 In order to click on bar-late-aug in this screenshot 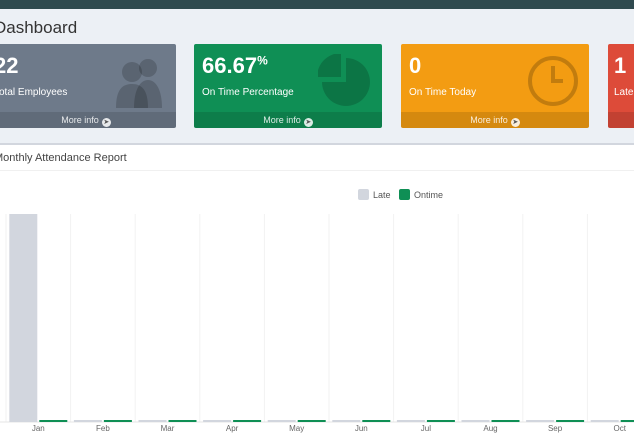, I will do `click(475, 421)`.